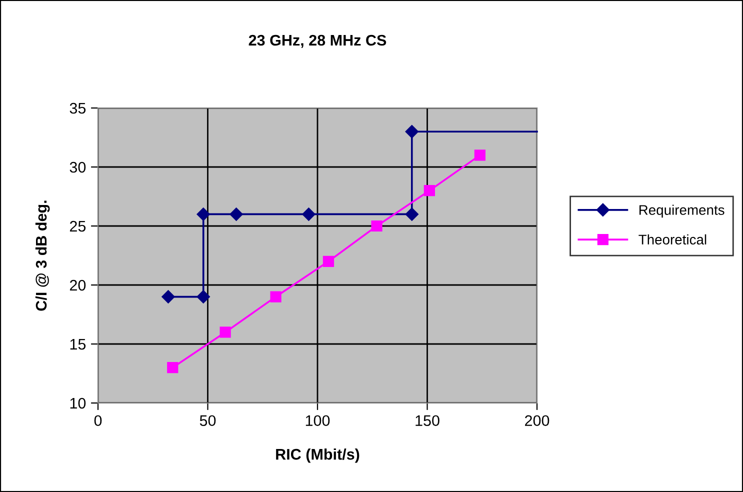 This screenshot has height=492, width=743. What do you see at coordinates (78, 167) in the screenshot?
I see `y-tick-label: 30` at bounding box center [78, 167].